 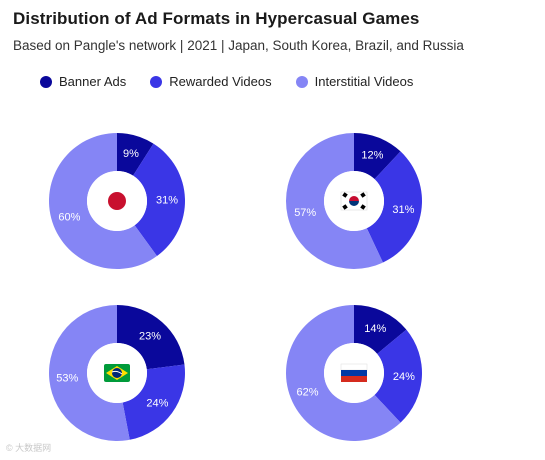 I want to click on slice-label-south-korea-interstitial: 57%, so click(x=305, y=213).